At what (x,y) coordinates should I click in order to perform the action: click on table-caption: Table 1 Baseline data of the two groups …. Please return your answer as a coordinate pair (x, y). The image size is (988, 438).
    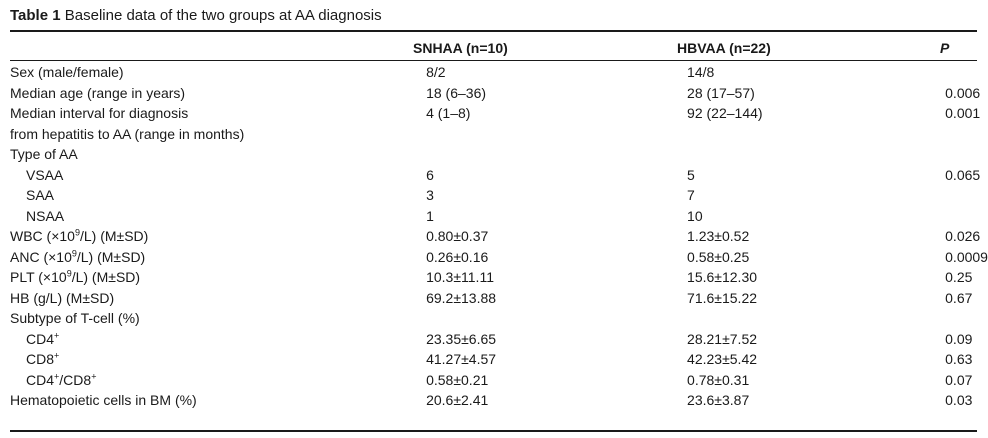
    Looking at the image, I should click on (196, 16).